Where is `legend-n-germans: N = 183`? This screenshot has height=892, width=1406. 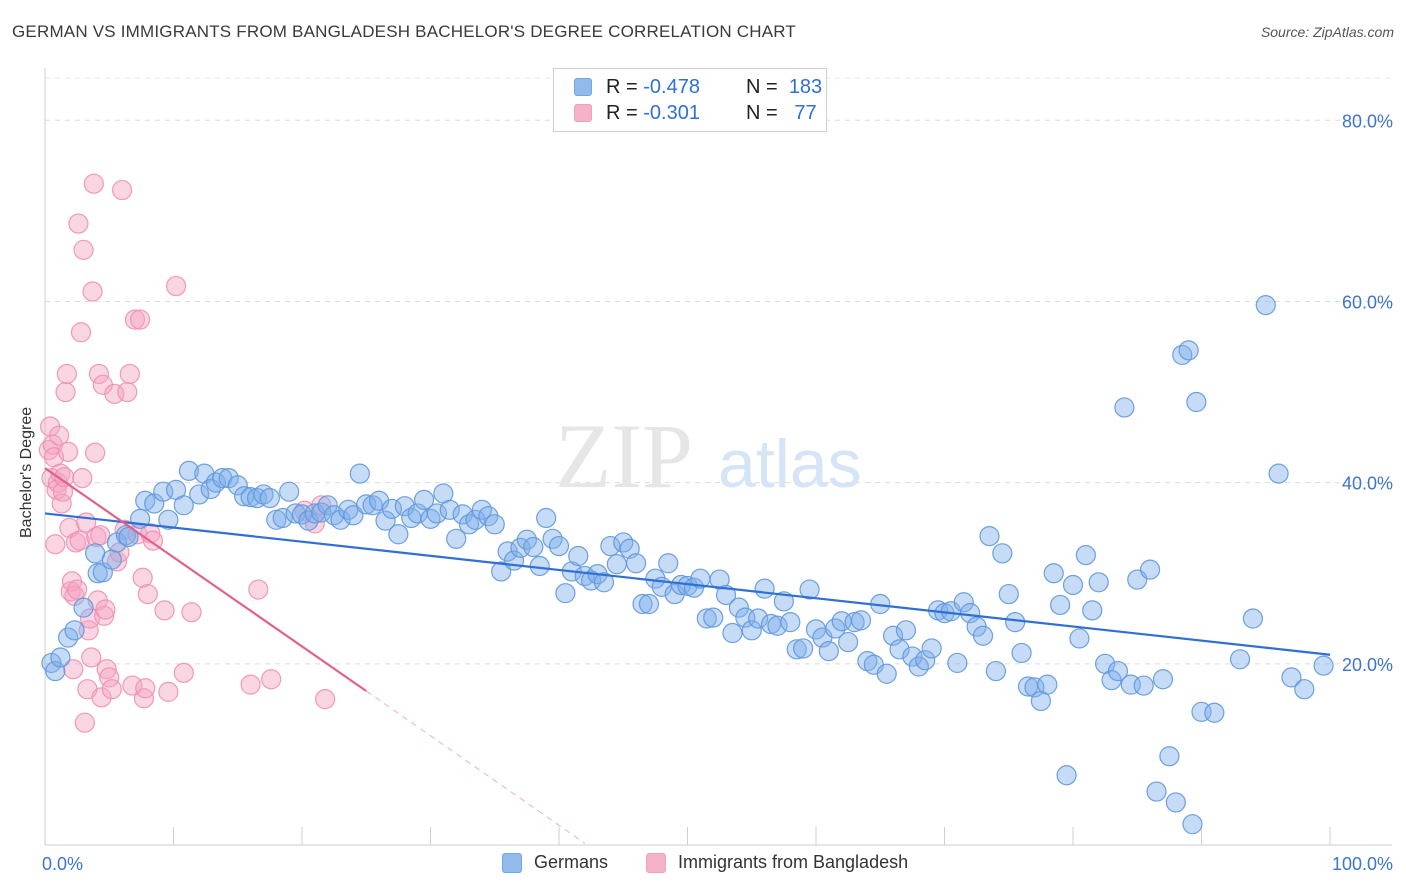 legend-n-germans: N = 183 is located at coordinates (784, 86).